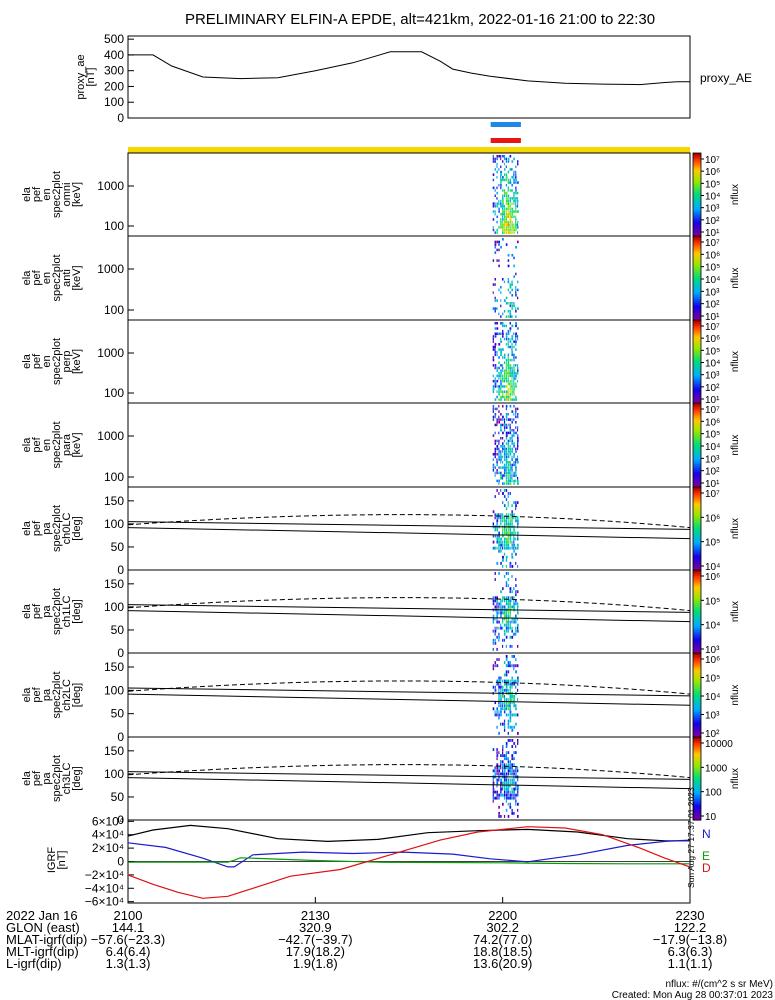 The height and width of the screenshot is (1000, 775). I want to click on y-label-line: pa, so click(47, 778).